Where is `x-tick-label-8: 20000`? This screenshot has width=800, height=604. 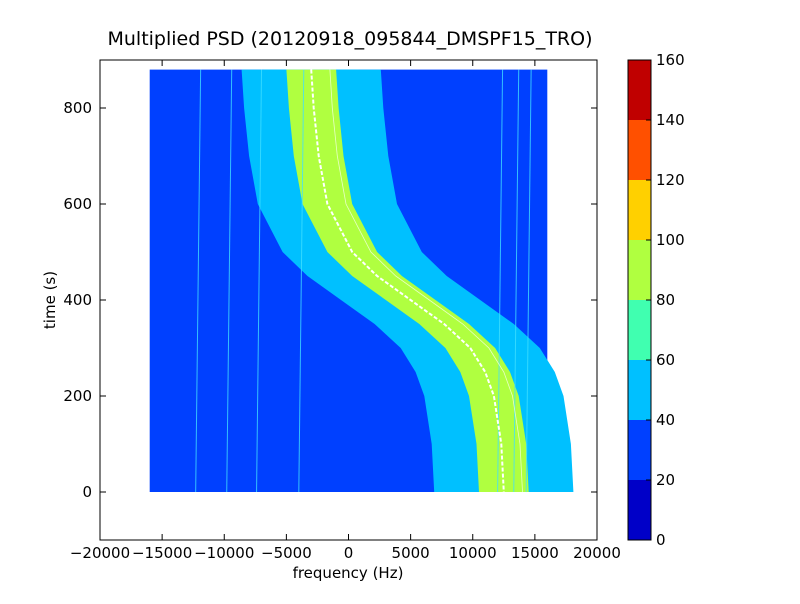
x-tick-label-8: 20000 is located at coordinates (597, 553).